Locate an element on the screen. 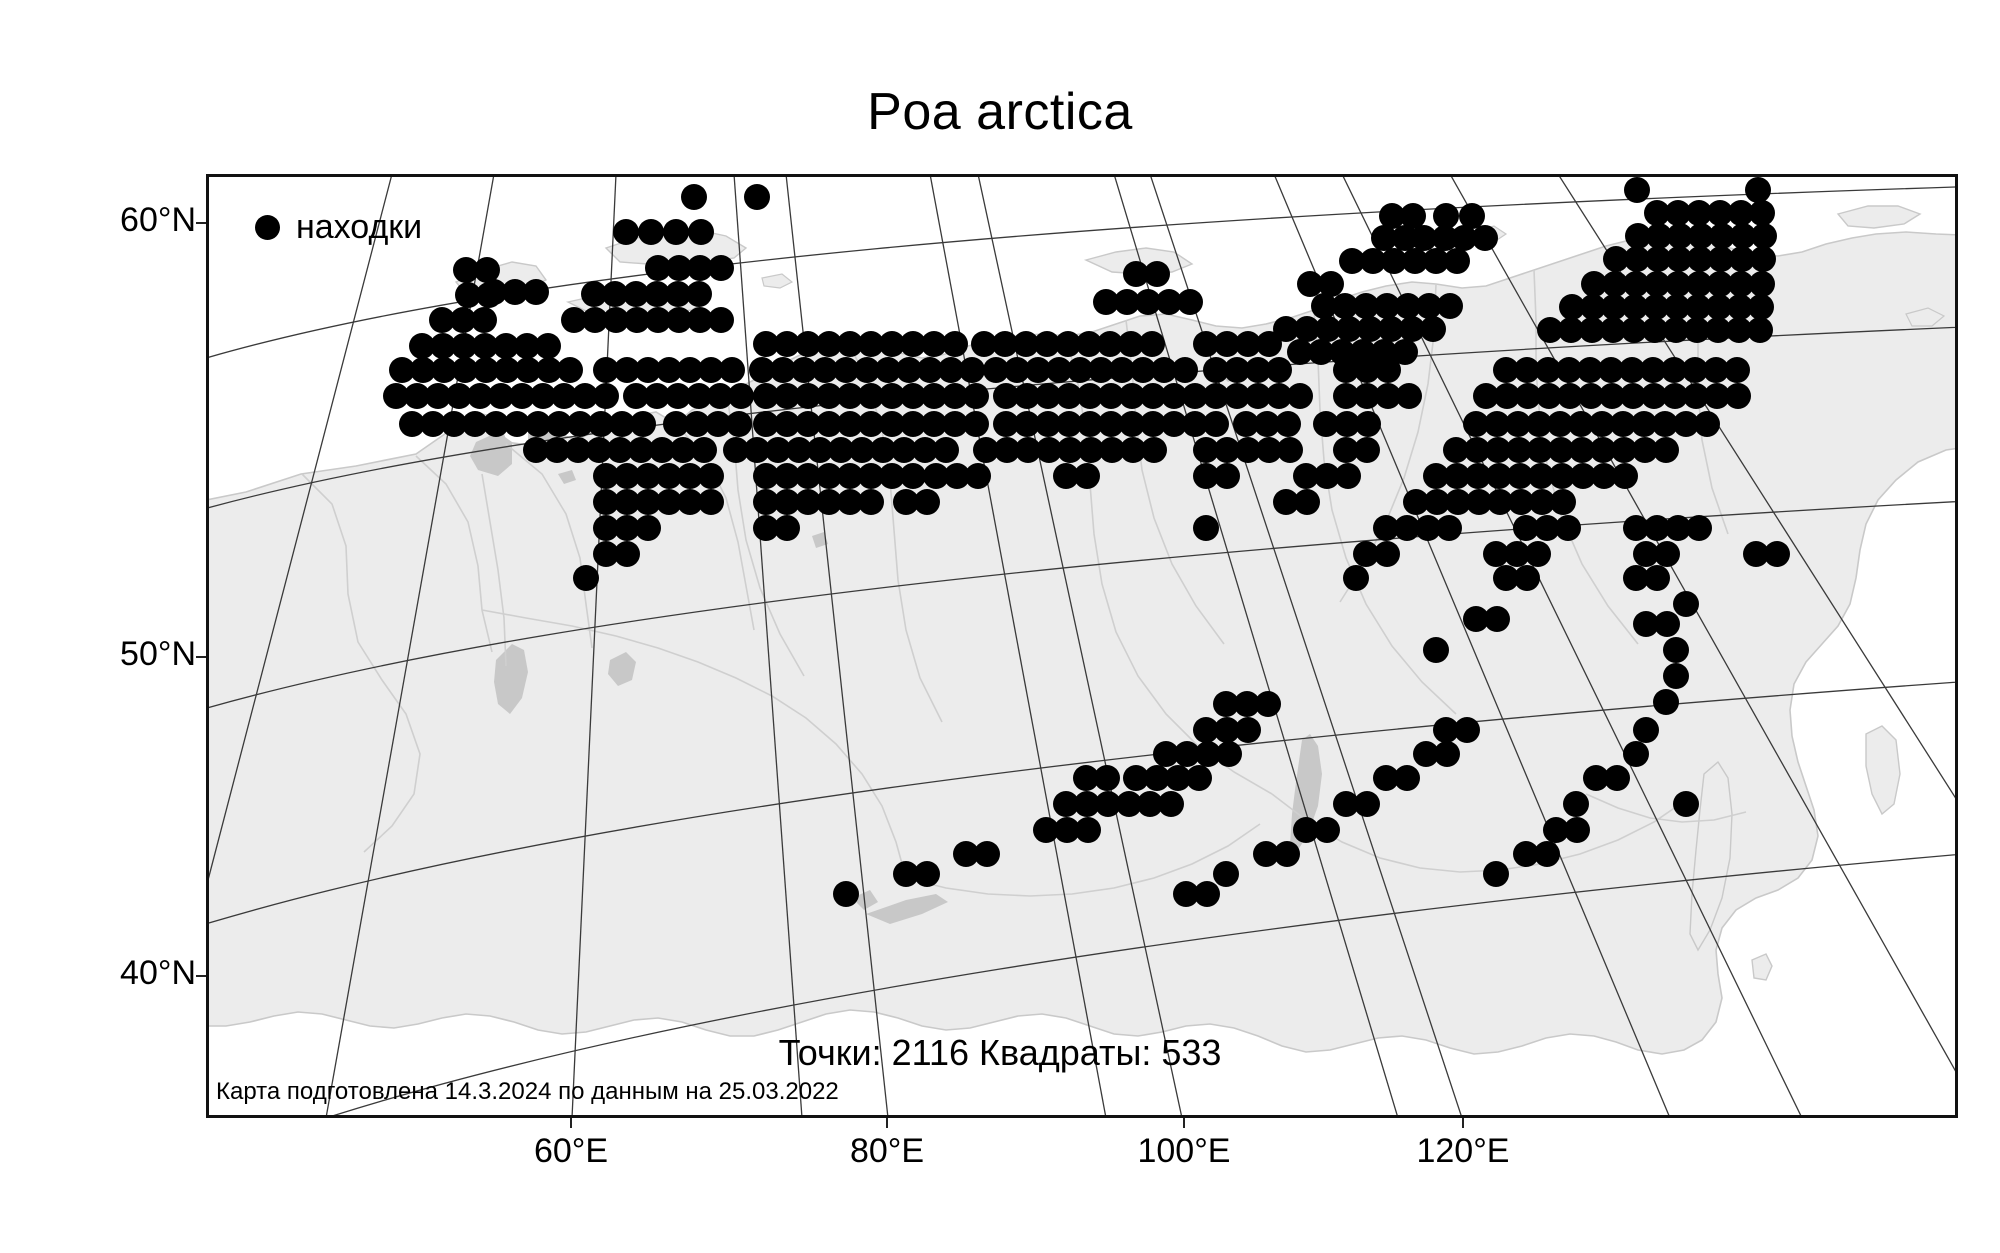 The width and height of the screenshot is (2000, 1253). map-legend: находки is located at coordinates (338, 227).